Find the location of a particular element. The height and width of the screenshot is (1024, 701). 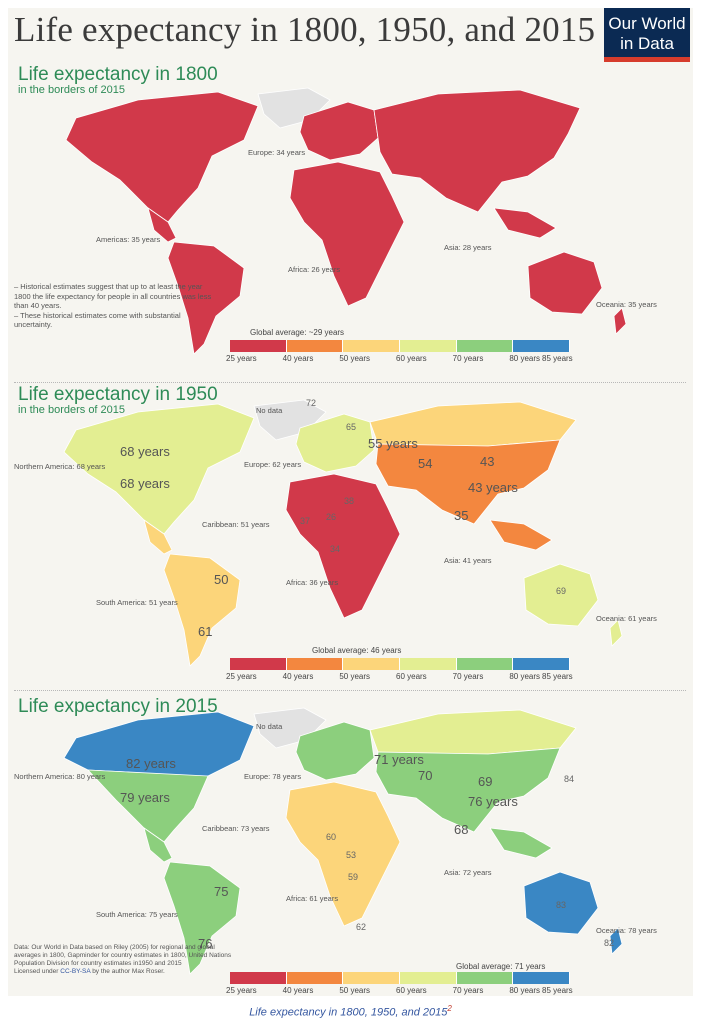

value-label: 76 is located at coordinates (205, 943).